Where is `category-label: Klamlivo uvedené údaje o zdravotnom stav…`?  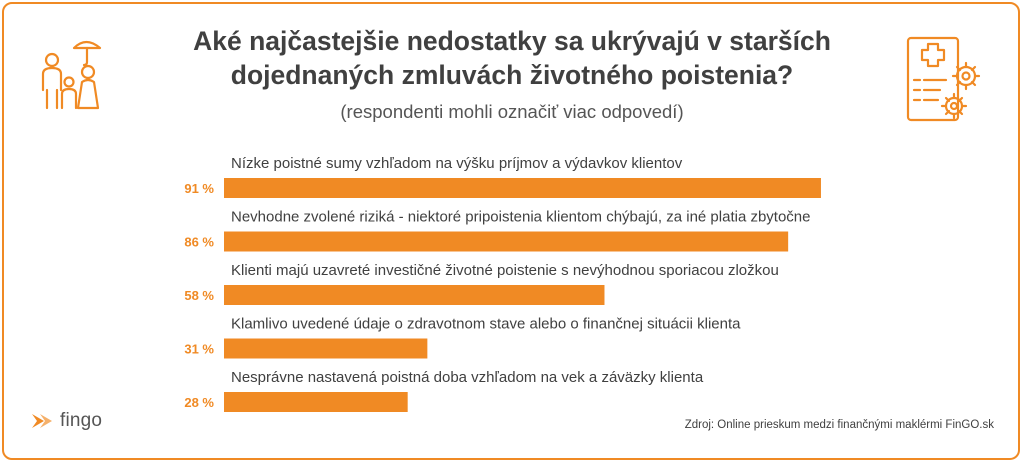
category-label: Klamlivo uvedené údaje o zdravotnom stav… is located at coordinates (486, 324).